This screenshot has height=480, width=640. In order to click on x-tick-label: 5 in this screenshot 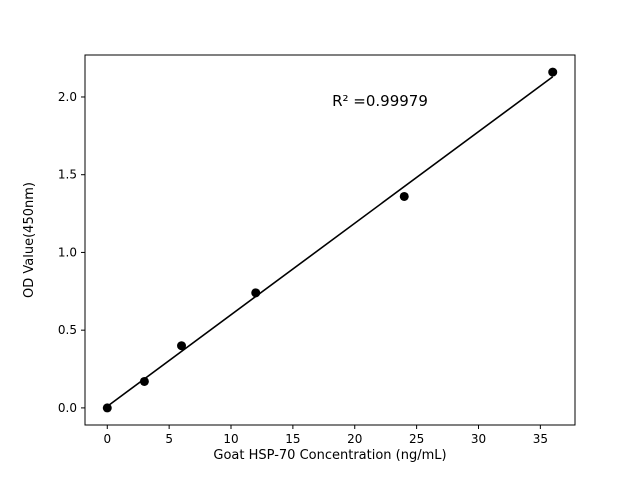, I will do `click(169, 439)`.